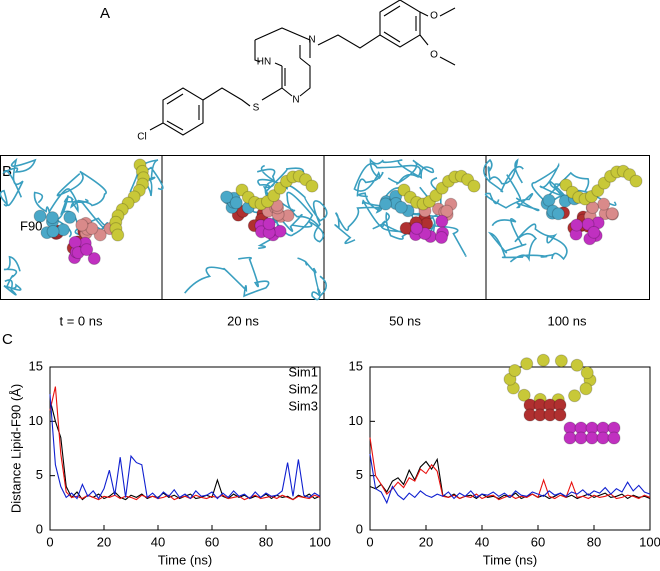 Image resolution: width=660 pixels, height=571 pixels. What do you see at coordinates (405, 320) in the screenshot?
I see `frame-label: 50 ns` at bounding box center [405, 320].